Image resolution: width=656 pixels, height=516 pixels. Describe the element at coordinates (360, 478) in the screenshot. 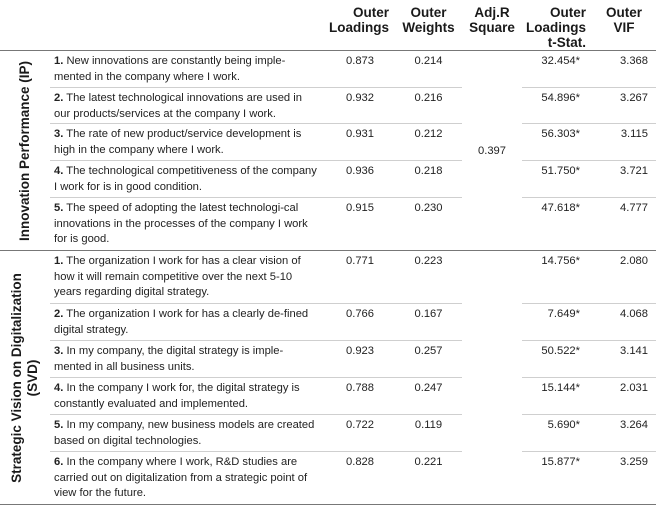

I see `outer-loading-cell: 0.828` at that location.